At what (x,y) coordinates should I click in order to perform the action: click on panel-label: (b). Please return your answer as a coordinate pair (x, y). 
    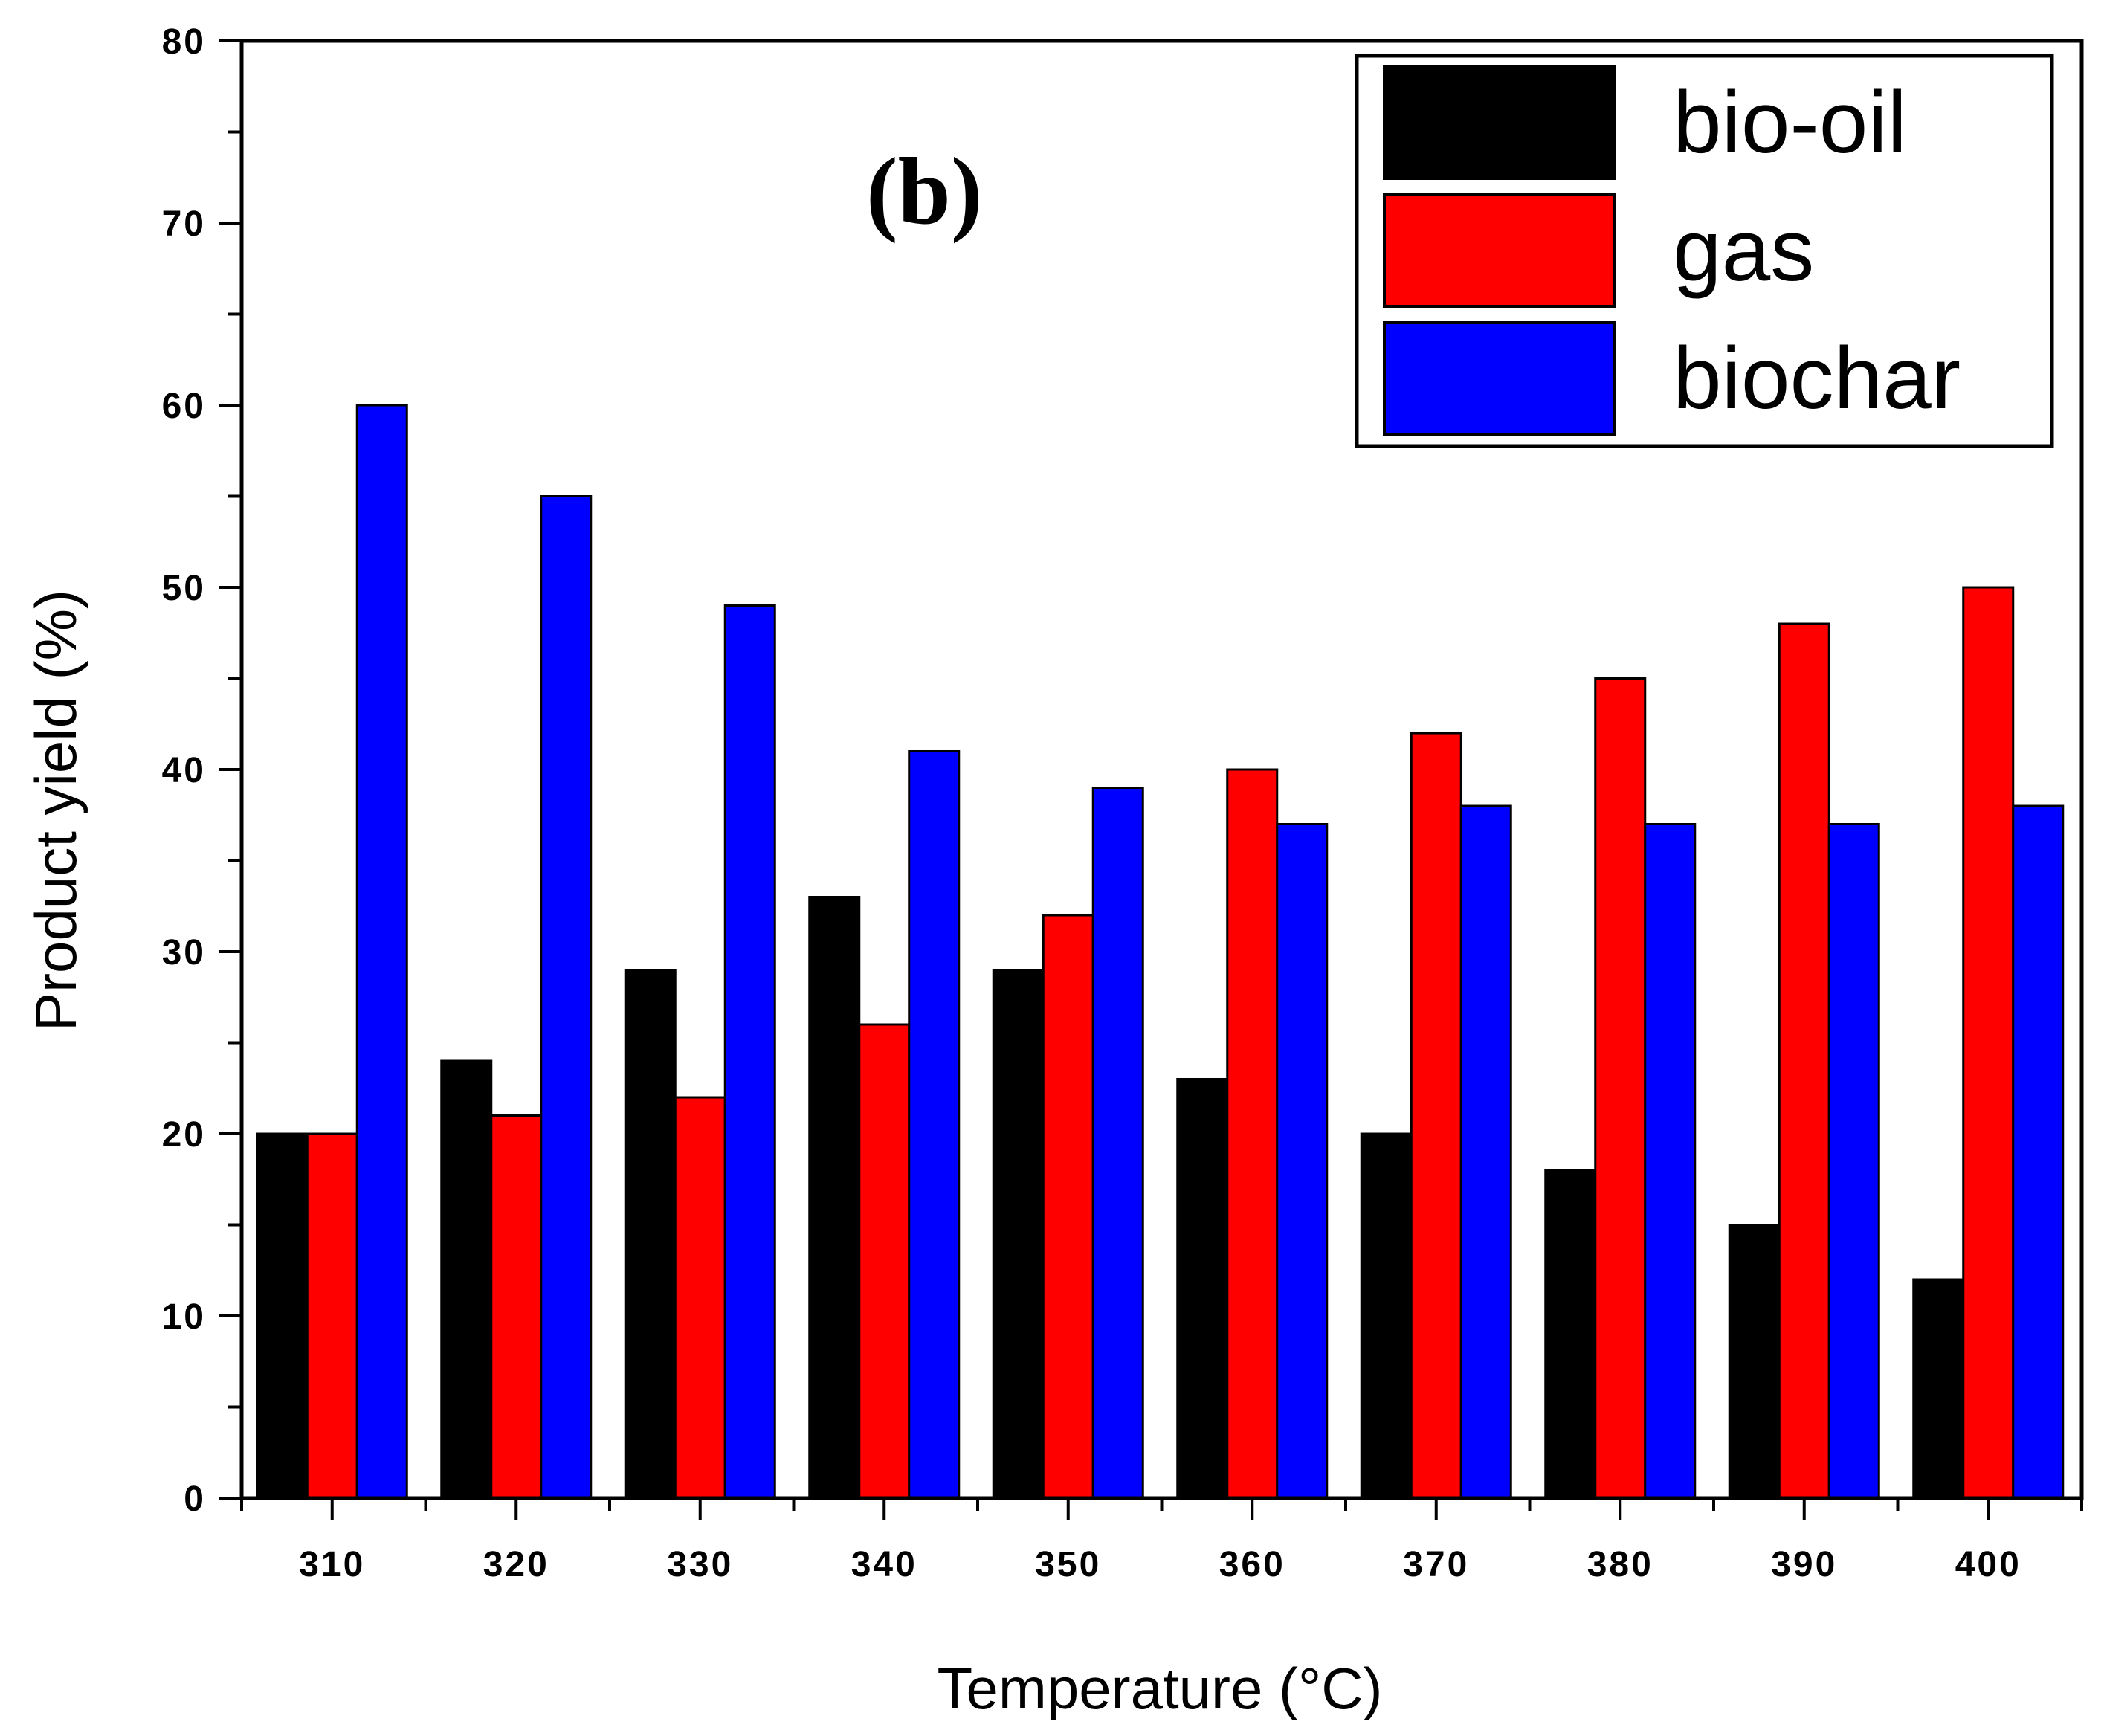
    Looking at the image, I should click on (924, 191).